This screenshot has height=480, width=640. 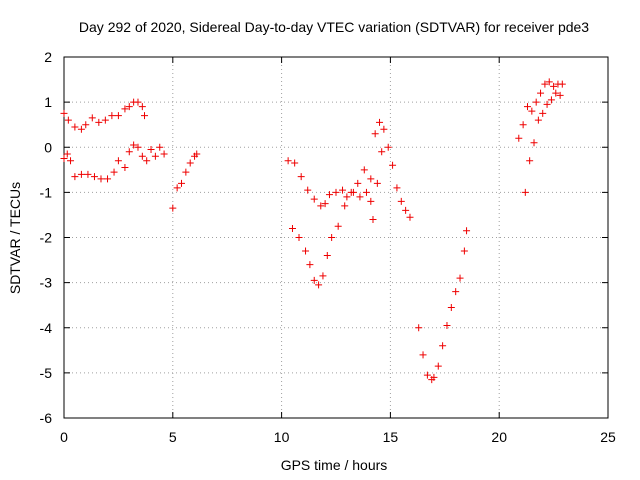 I want to click on series-arc-5-lower, so click(x=542, y=142).